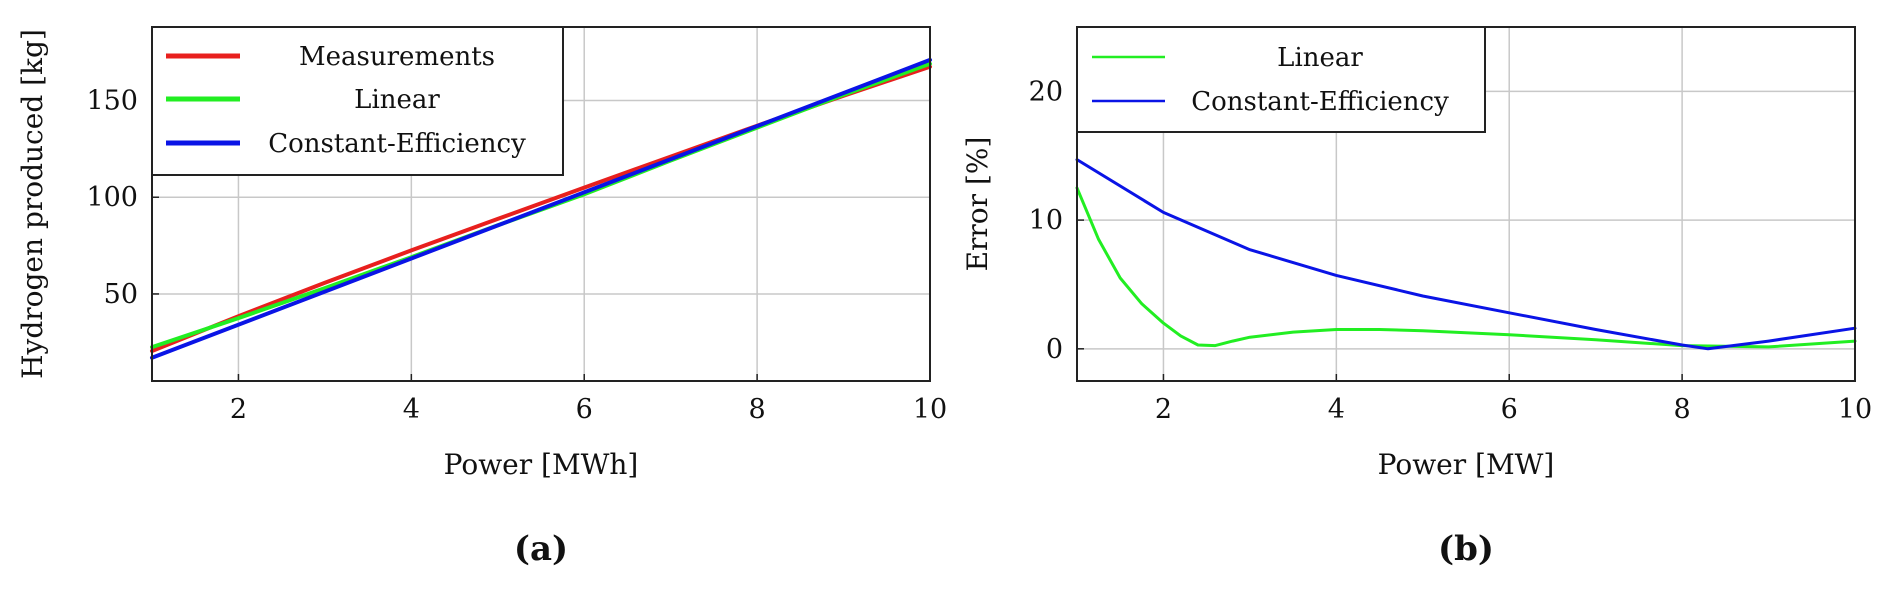 Image resolution: width=1892 pixels, height=592 pixels. I want to click on panel-b-legend-label-constant-efficiency: Constant-Efficiency, so click(1320, 102).